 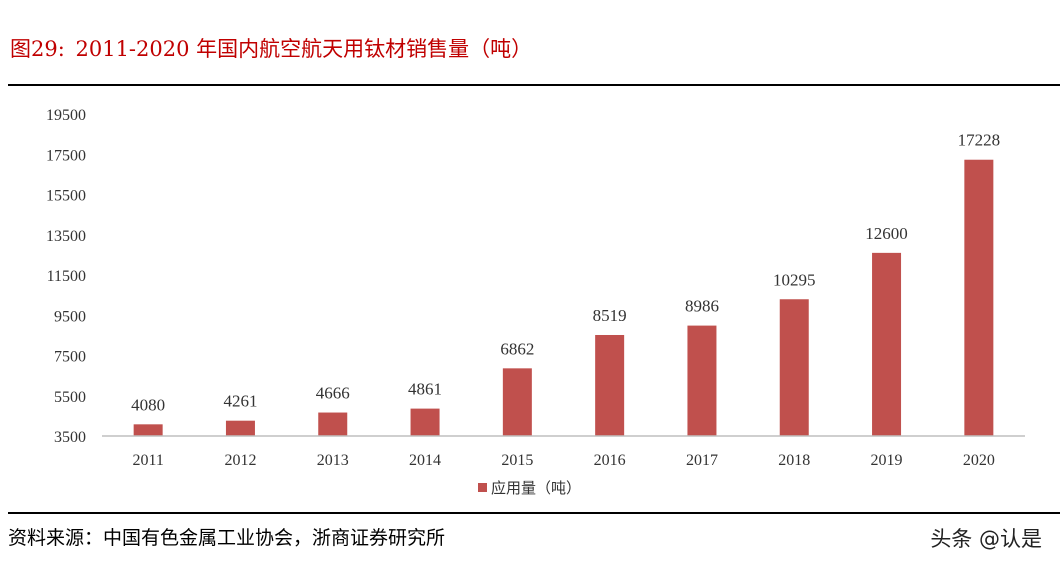 I want to click on bottom-rule, so click(x=534, y=513).